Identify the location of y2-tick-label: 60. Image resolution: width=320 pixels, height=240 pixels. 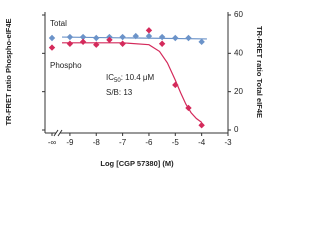
(238, 14).